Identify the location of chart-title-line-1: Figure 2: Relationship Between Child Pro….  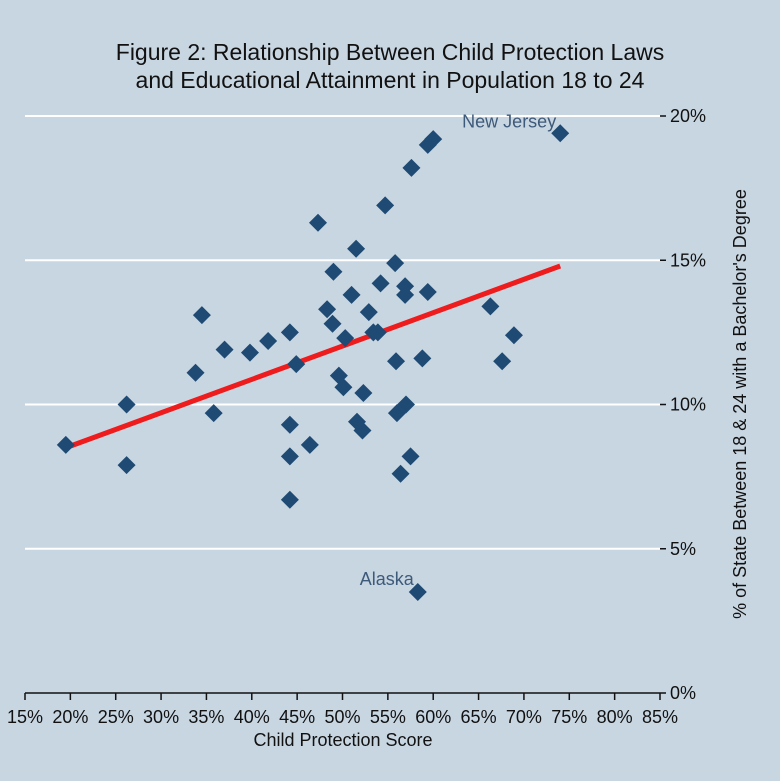
(390, 52).